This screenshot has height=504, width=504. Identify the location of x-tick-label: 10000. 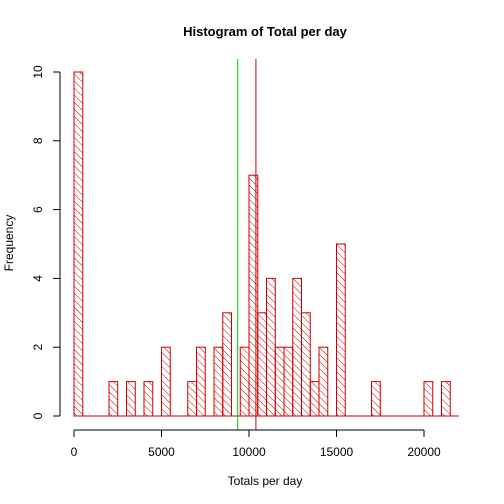
(249, 452).